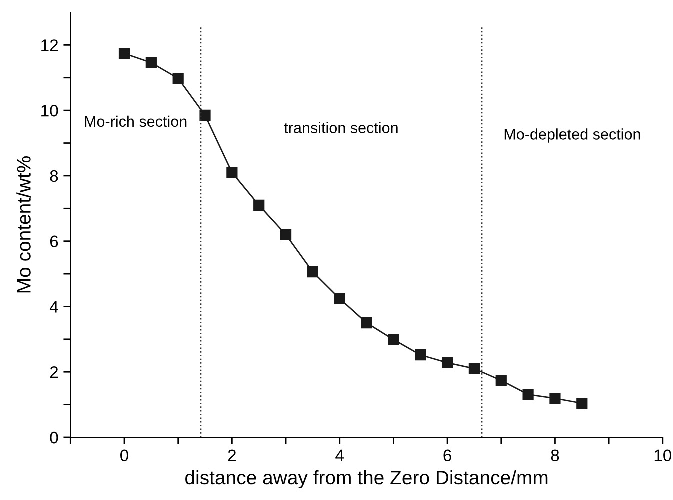  I want to click on annotation: transition section, so click(341, 128).